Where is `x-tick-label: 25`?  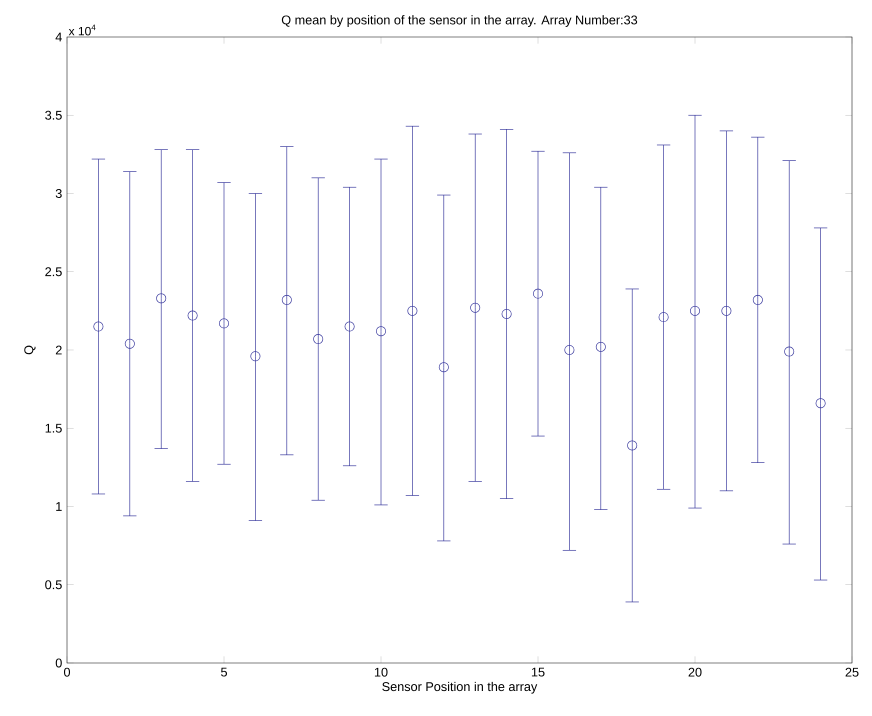
x-tick-label: 25 is located at coordinates (852, 672).